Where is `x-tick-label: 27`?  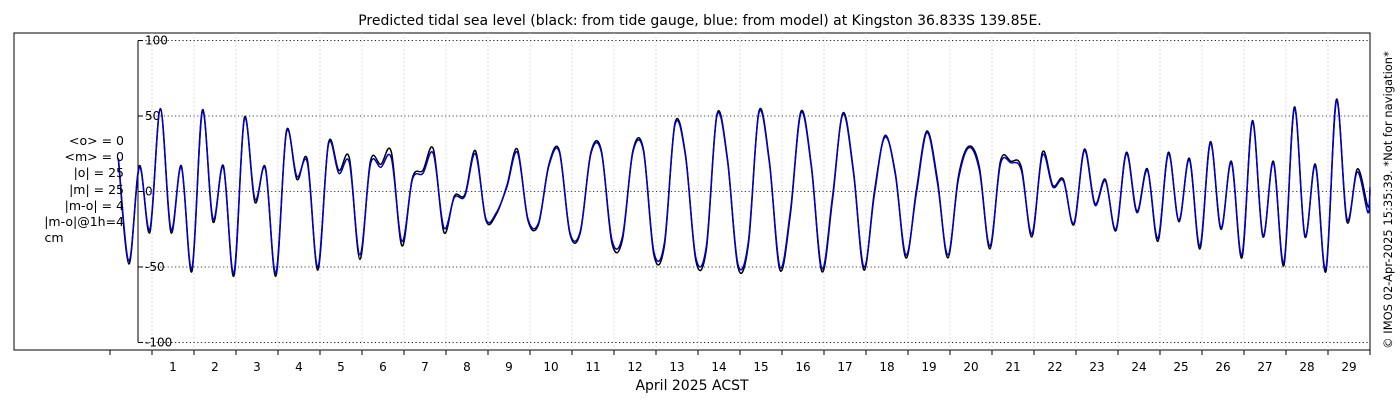
x-tick-label: 27 is located at coordinates (1264, 367).